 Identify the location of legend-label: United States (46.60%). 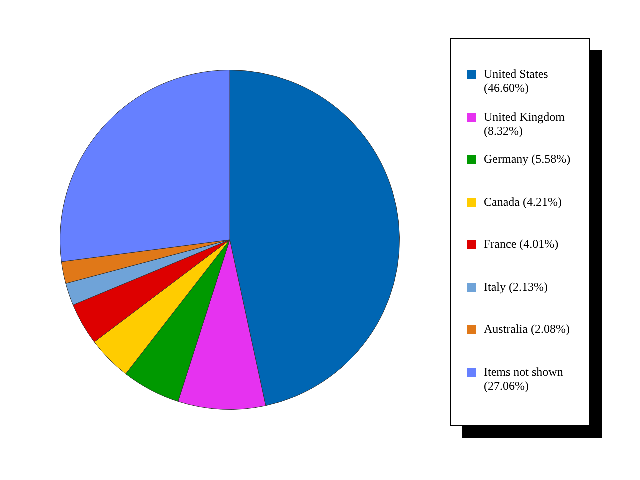
(517, 81).